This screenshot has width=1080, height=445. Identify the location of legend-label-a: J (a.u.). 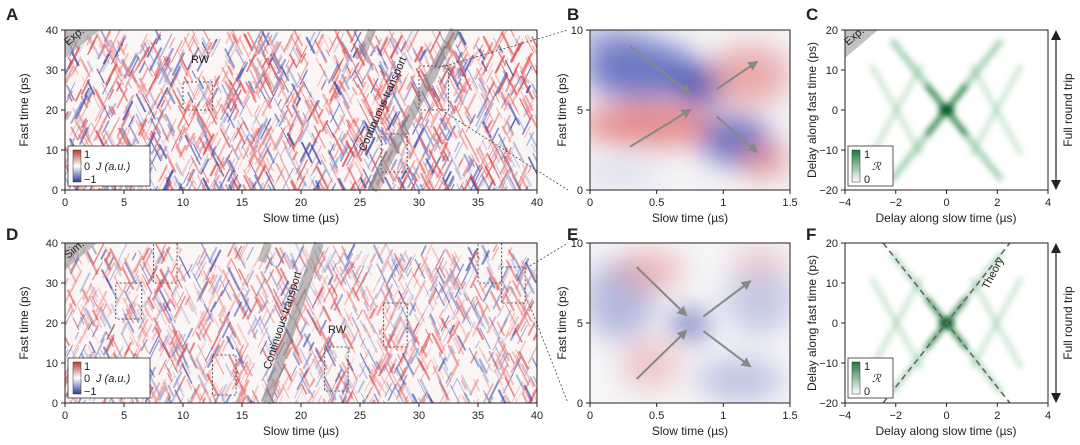
(113, 167).